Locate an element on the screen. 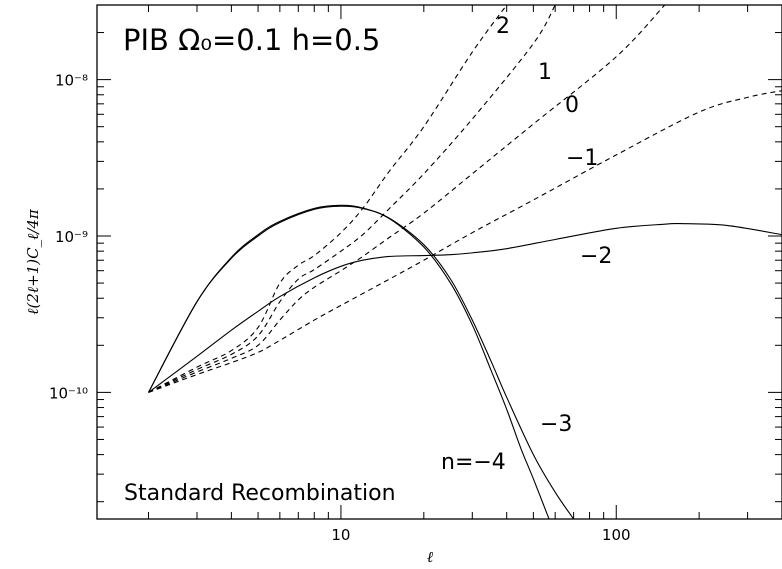 This screenshot has height=569, width=782. y-tick-label: 10⁻¹⁰ is located at coordinates (68, 393).